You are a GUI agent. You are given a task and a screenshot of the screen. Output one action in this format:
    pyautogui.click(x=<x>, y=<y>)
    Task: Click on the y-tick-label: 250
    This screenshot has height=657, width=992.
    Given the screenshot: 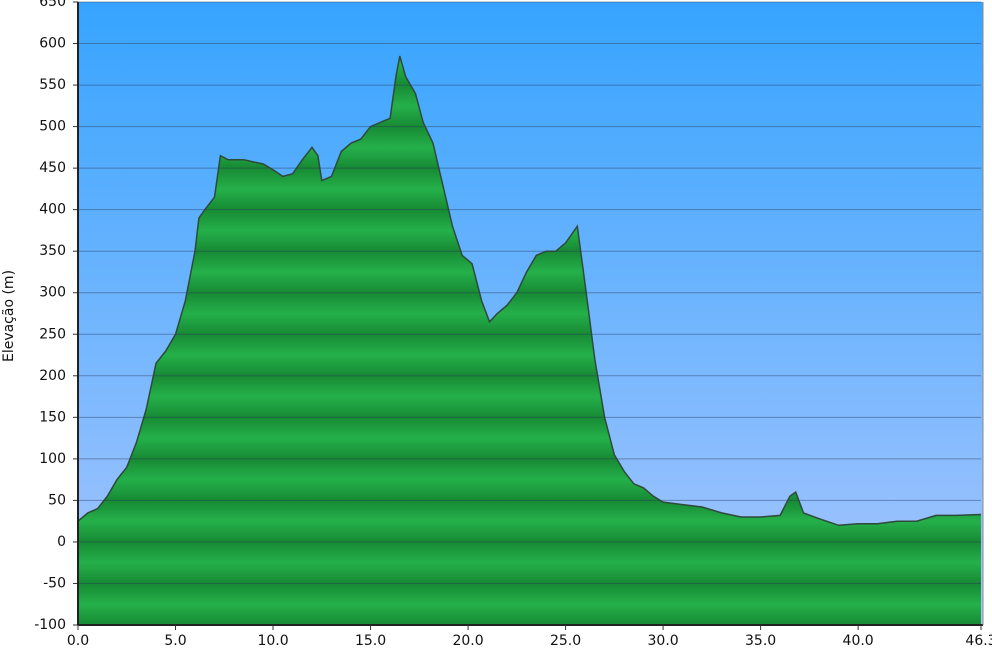 What is the action you would take?
    pyautogui.click(x=52, y=334)
    